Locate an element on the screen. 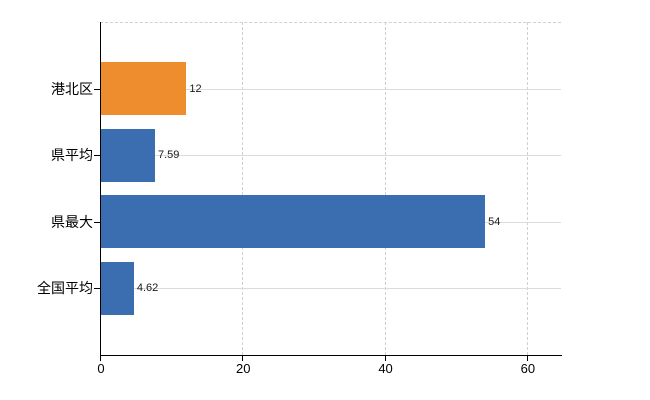 This screenshot has height=400, width=650. bar-value-label: 4.62 is located at coordinates (147, 288).